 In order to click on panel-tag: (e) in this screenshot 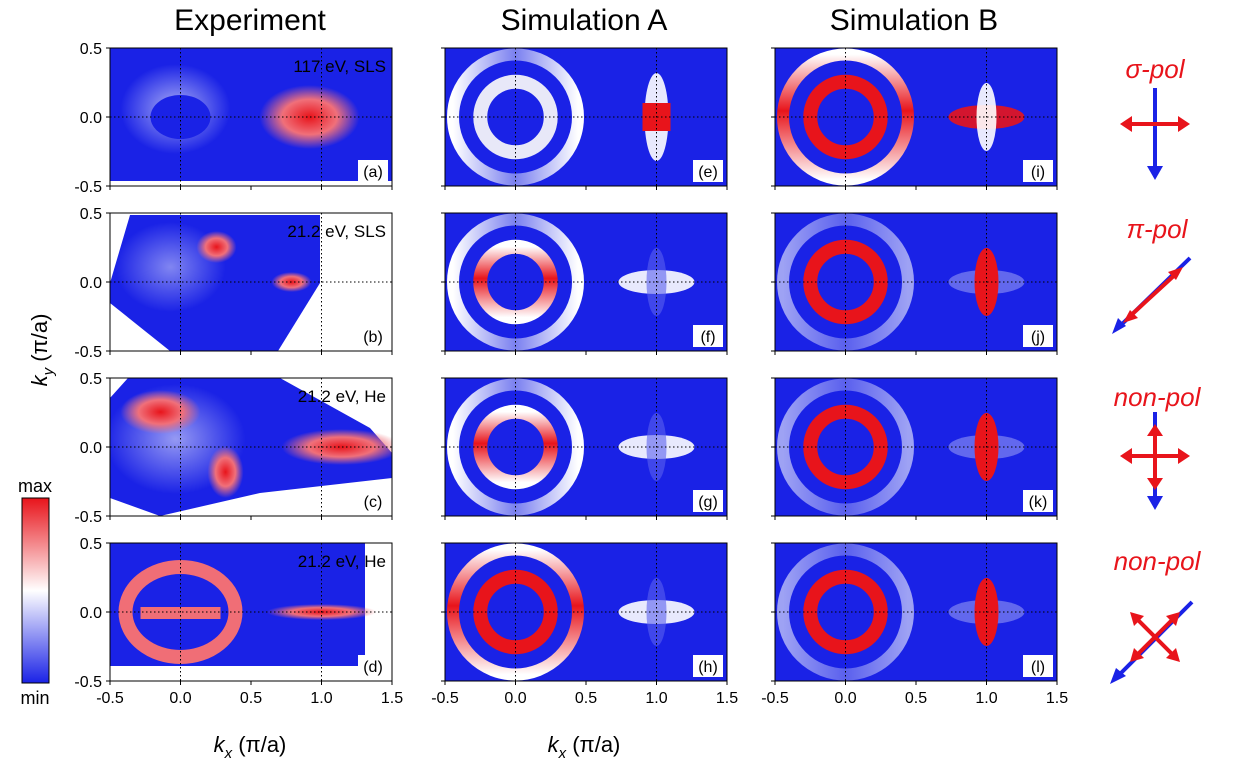, I will do `click(708, 171)`.